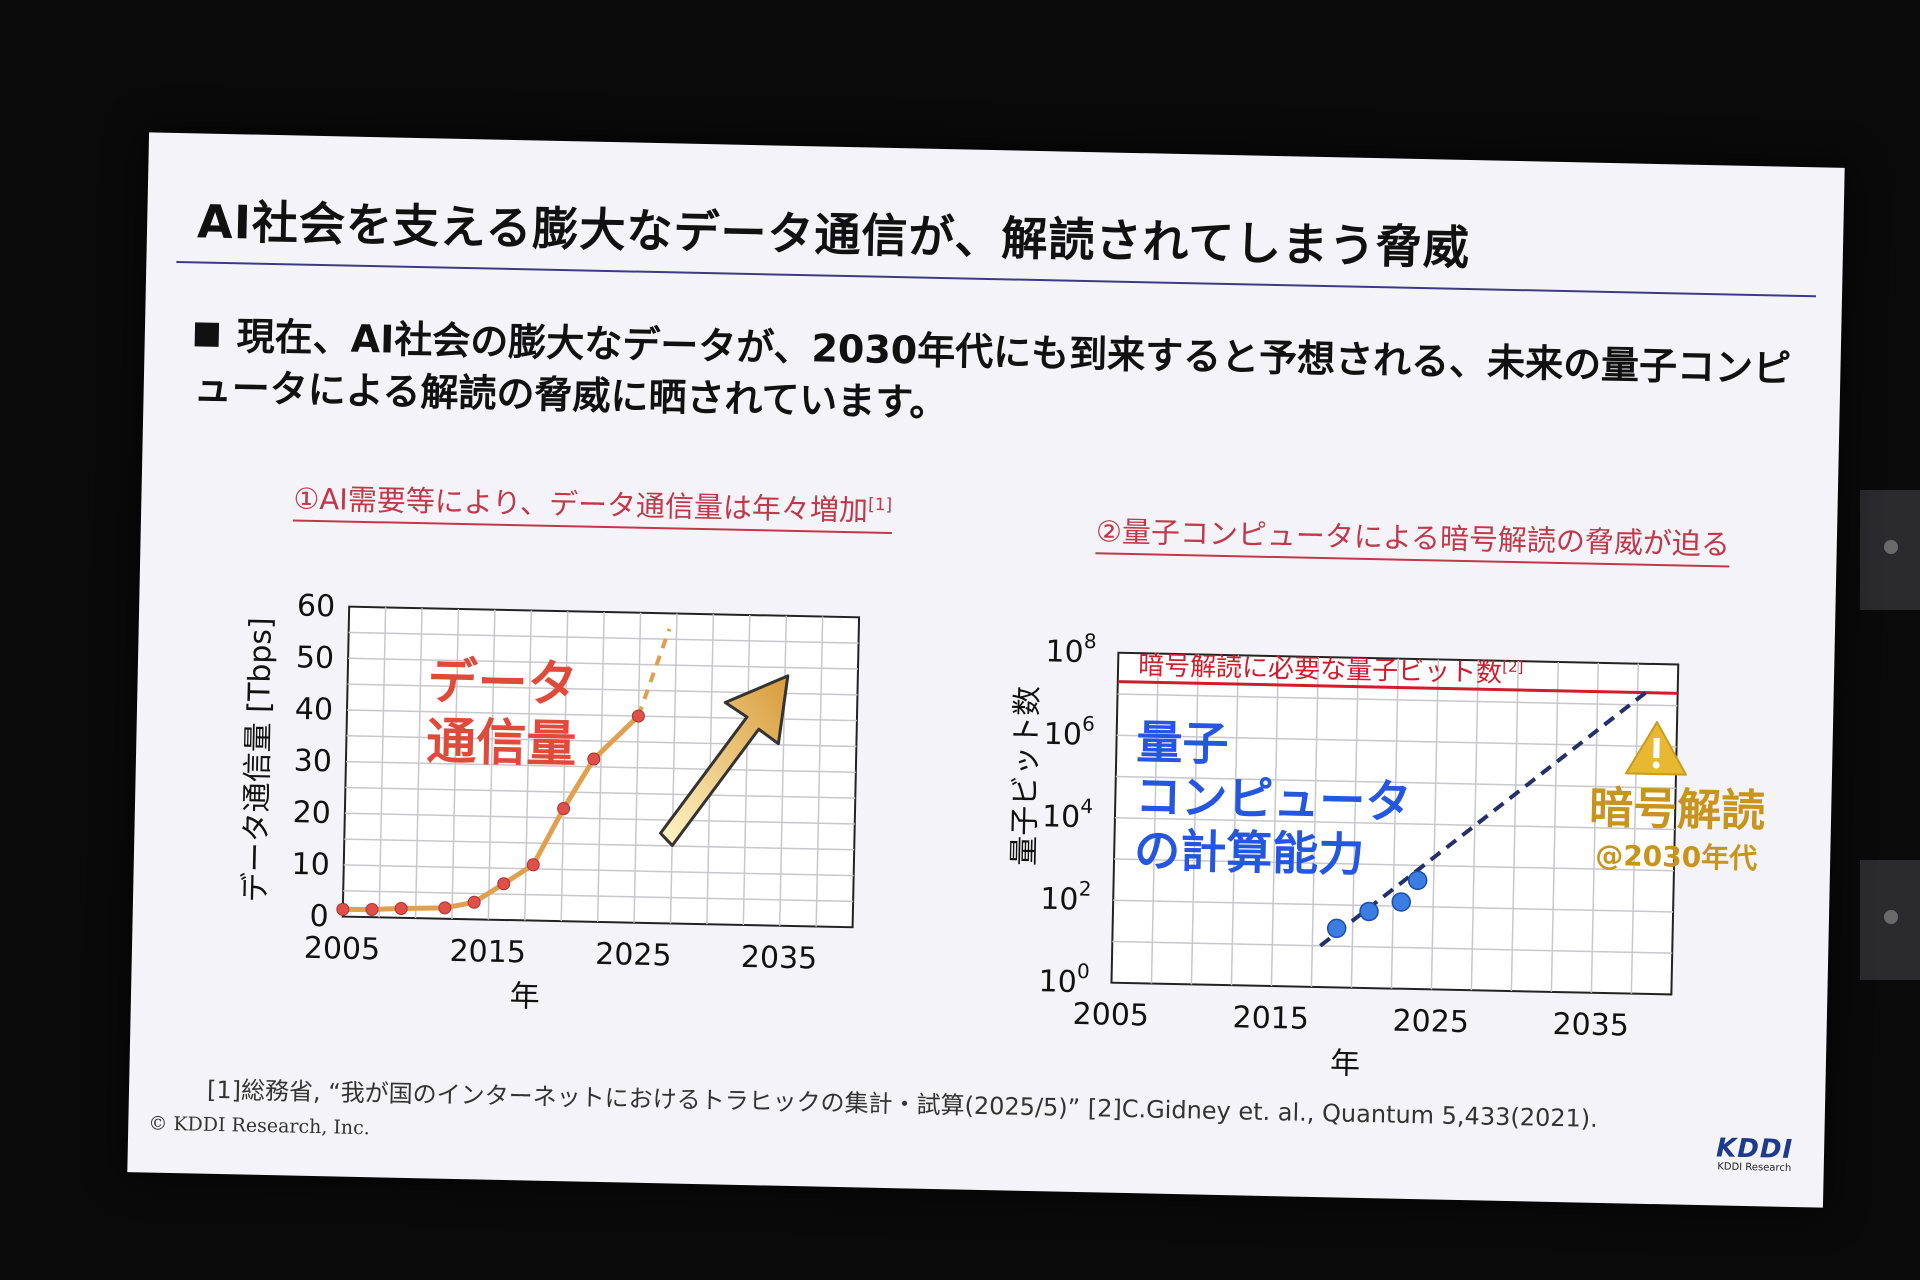 This screenshot has height=1280, width=1920. What do you see at coordinates (1413, 538) in the screenshot?
I see `chart2-title: ②量子コンピュータによる暗号解読の脅威が迫る` at bounding box center [1413, 538].